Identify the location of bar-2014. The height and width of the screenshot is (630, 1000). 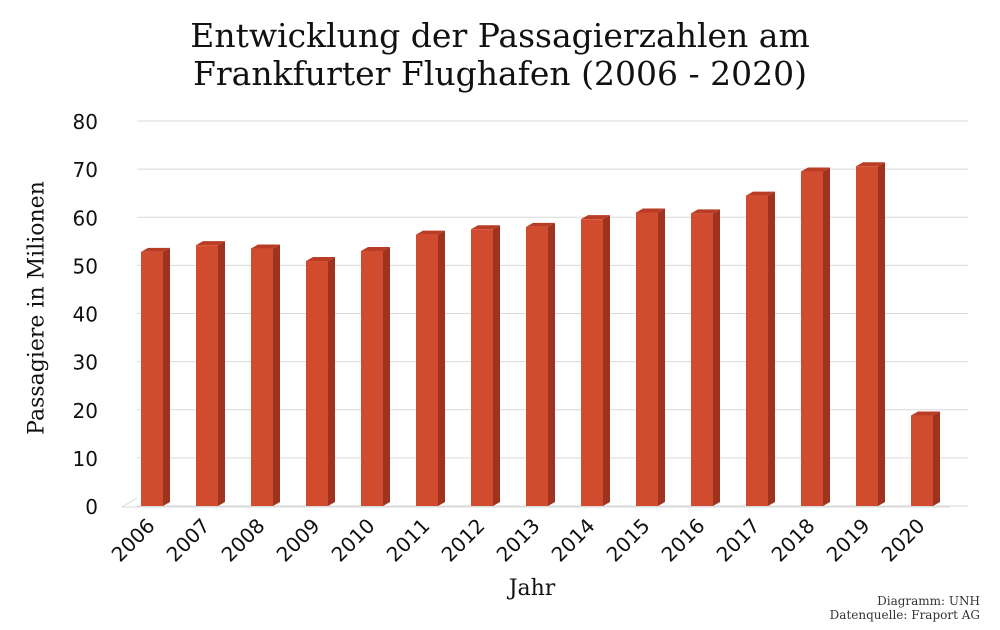
(595, 361).